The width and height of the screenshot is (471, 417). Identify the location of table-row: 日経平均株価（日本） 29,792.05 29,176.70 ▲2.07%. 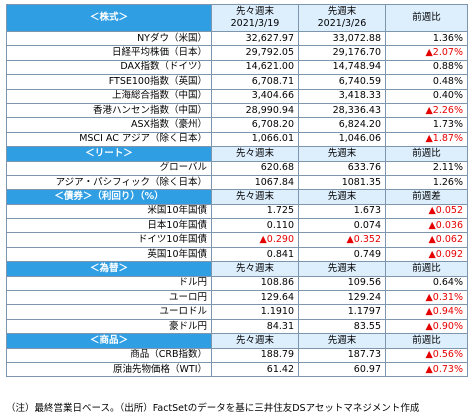
(237, 53).